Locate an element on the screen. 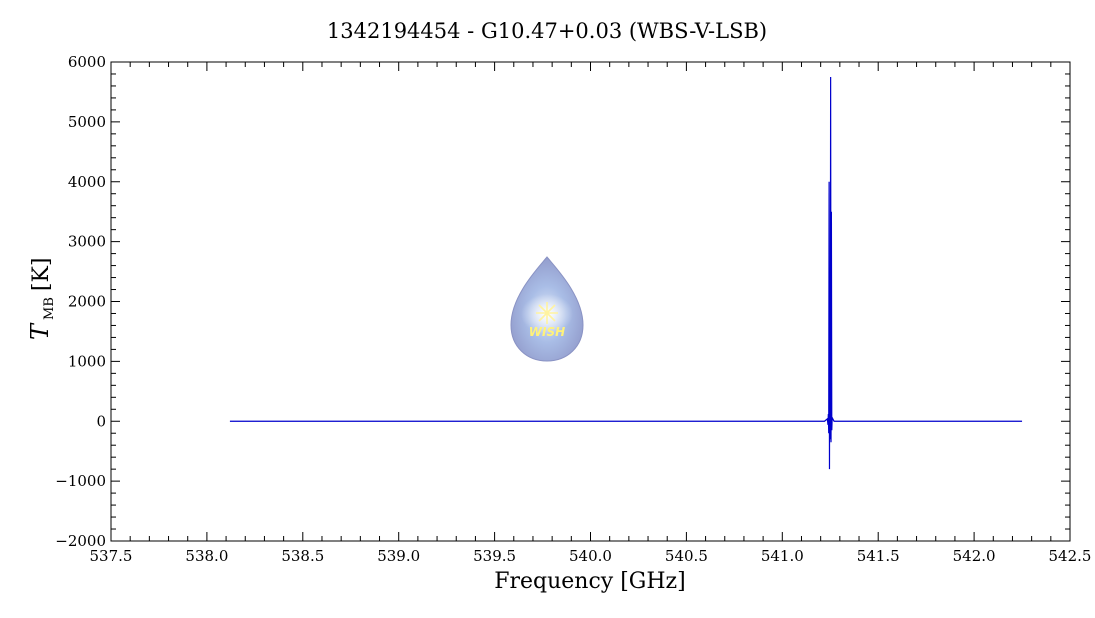 This screenshot has width=1095, height=618. x-tick-label: 539.0 is located at coordinates (398, 556).